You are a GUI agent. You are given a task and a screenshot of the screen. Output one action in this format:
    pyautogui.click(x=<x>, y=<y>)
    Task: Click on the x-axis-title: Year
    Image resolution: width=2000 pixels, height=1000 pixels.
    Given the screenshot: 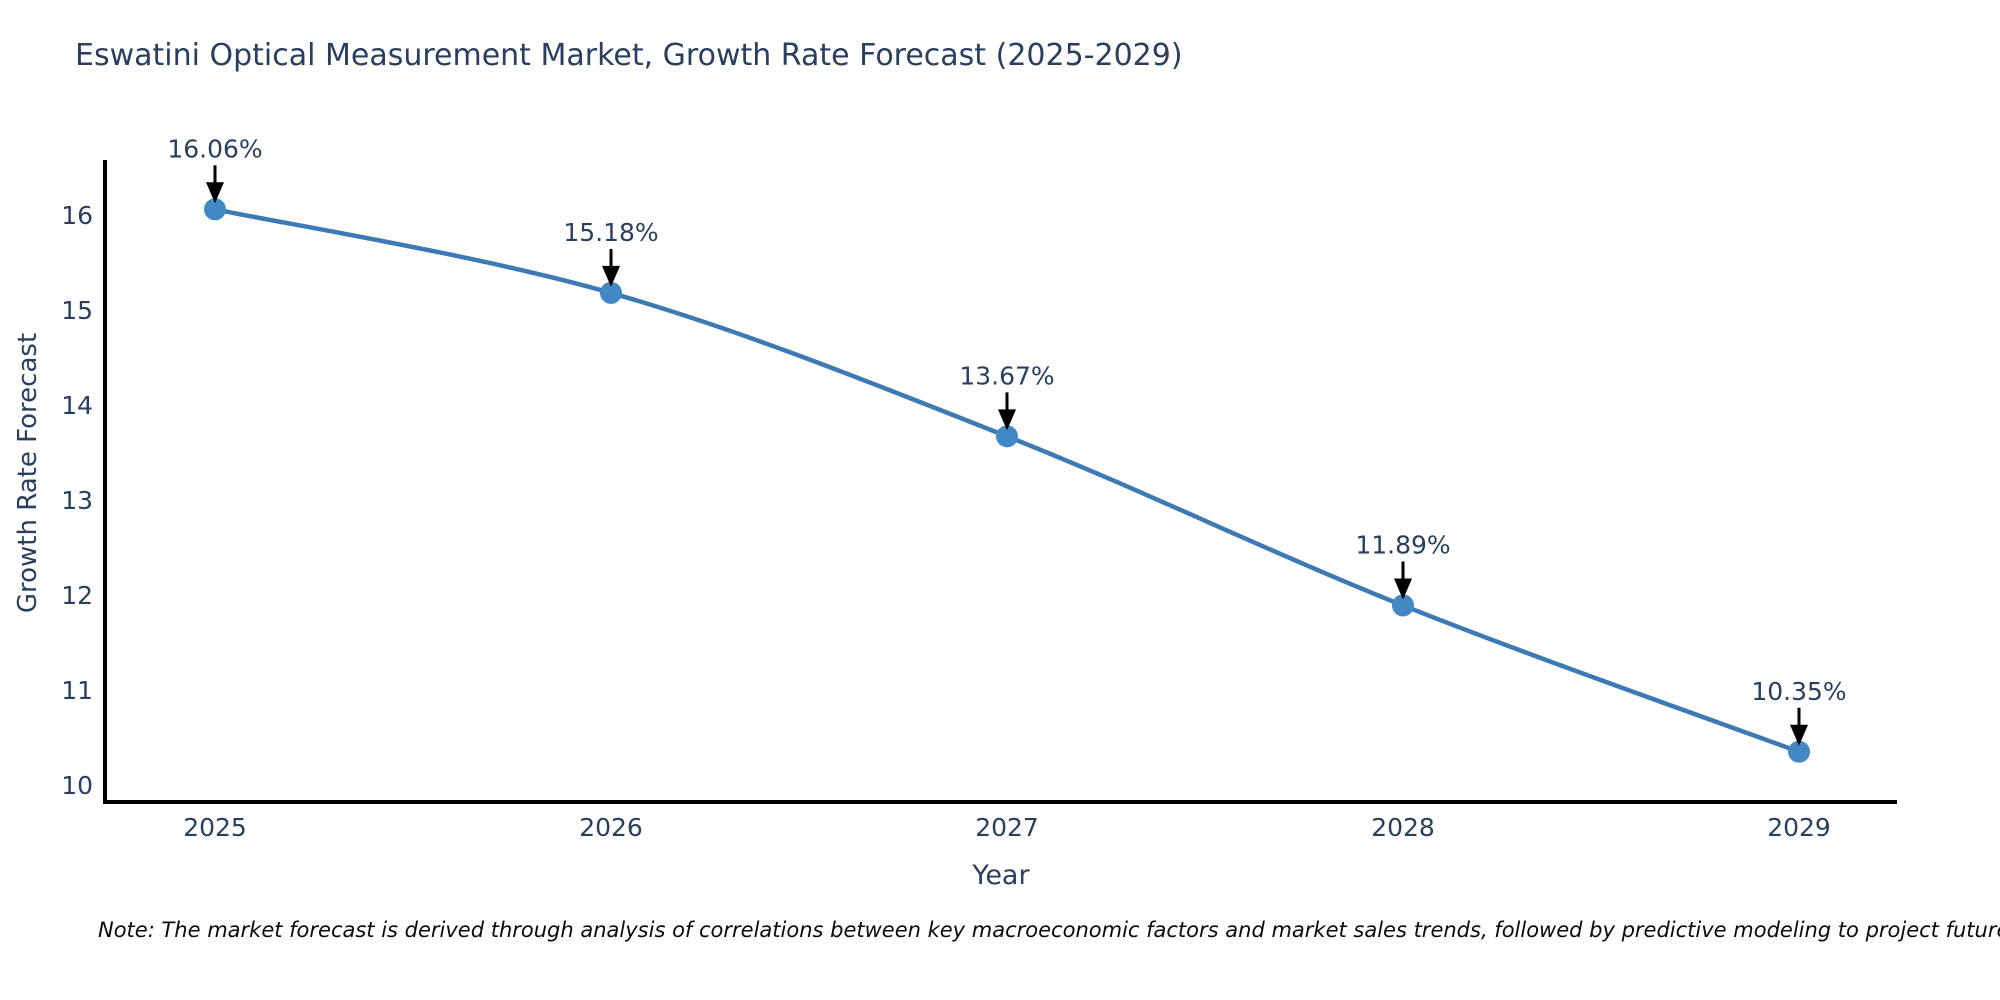 What is the action you would take?
    pyautogui.click(x=1001, y=875)
    